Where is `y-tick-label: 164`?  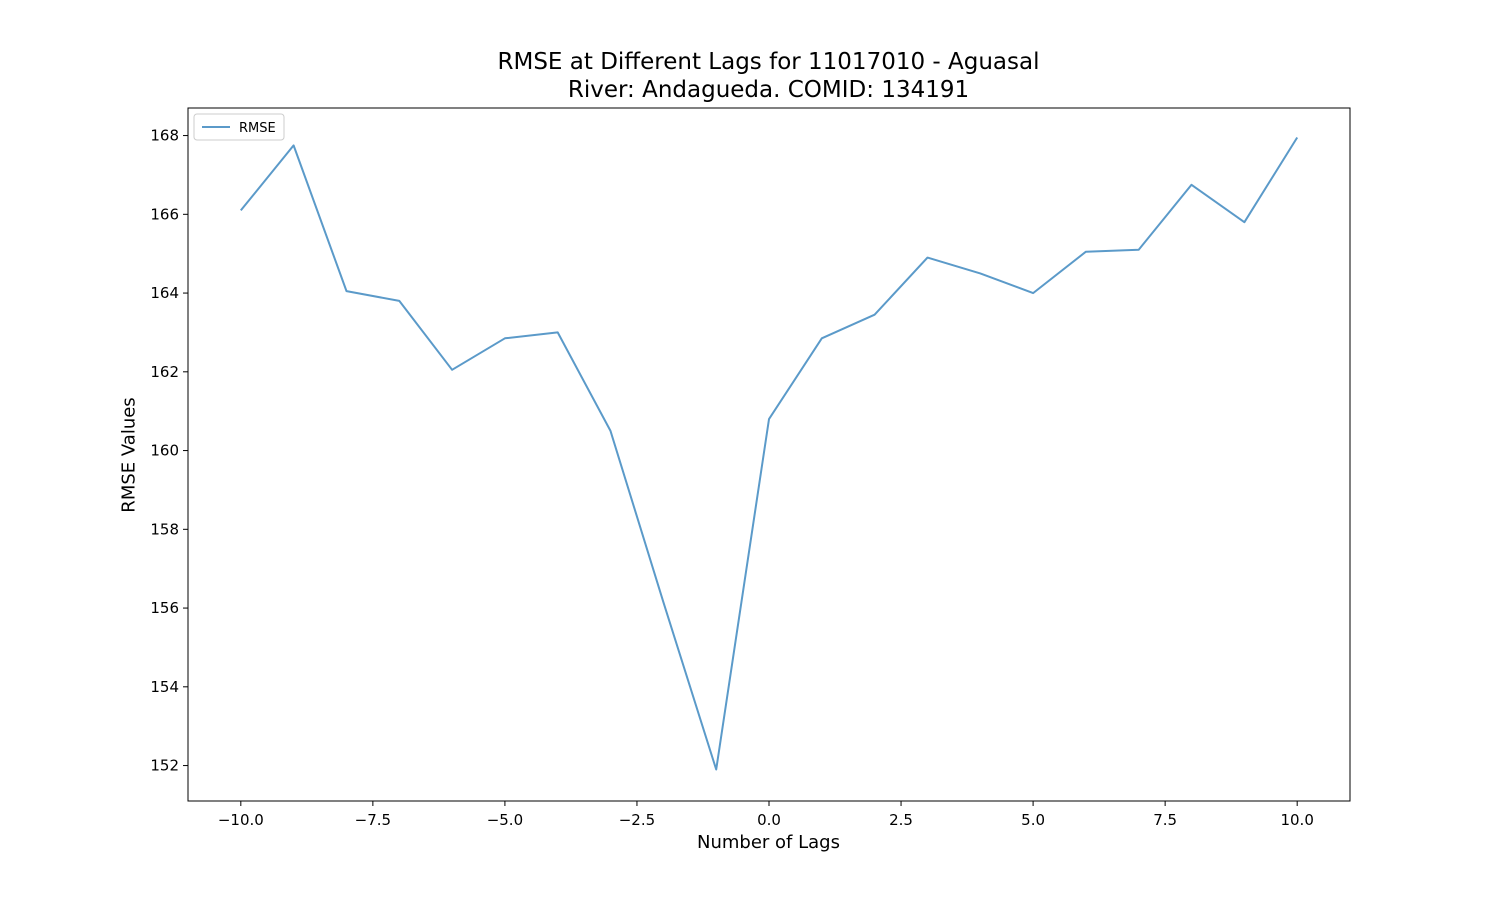 y-tick-label: 164 is located at coordinates (164, 293).